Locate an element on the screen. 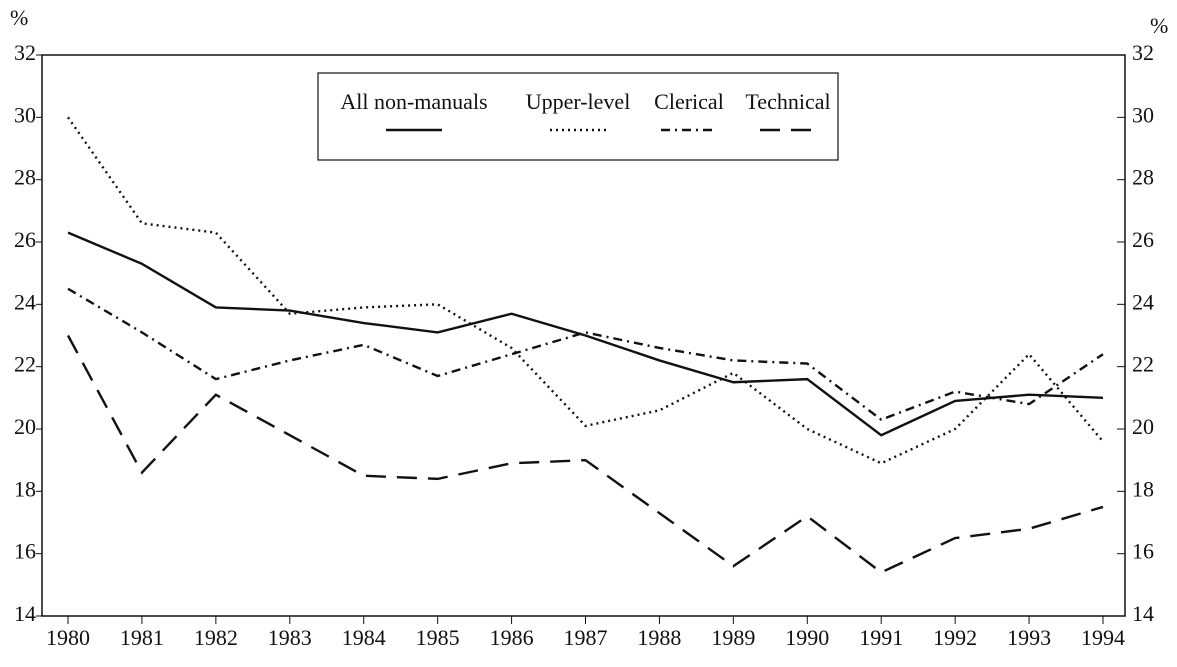  y2-tick-label: 28 is located at coordinates (1143, 177).